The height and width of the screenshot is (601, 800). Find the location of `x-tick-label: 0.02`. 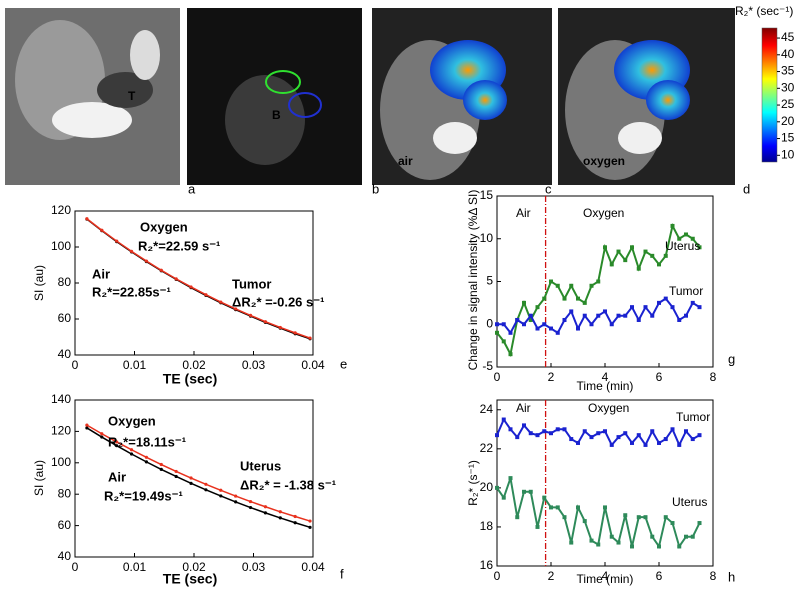

x-tick-label: 0.02 is located at coordinates (194, 567).